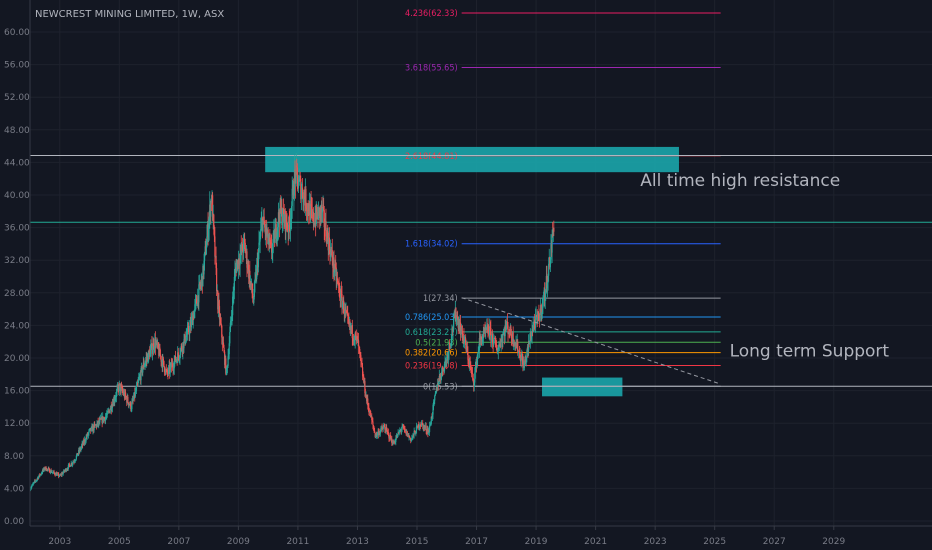  What do you see at coordinates (582, 387) in the screenshot?
I see `support-zone` at bounding box center [582, 387].